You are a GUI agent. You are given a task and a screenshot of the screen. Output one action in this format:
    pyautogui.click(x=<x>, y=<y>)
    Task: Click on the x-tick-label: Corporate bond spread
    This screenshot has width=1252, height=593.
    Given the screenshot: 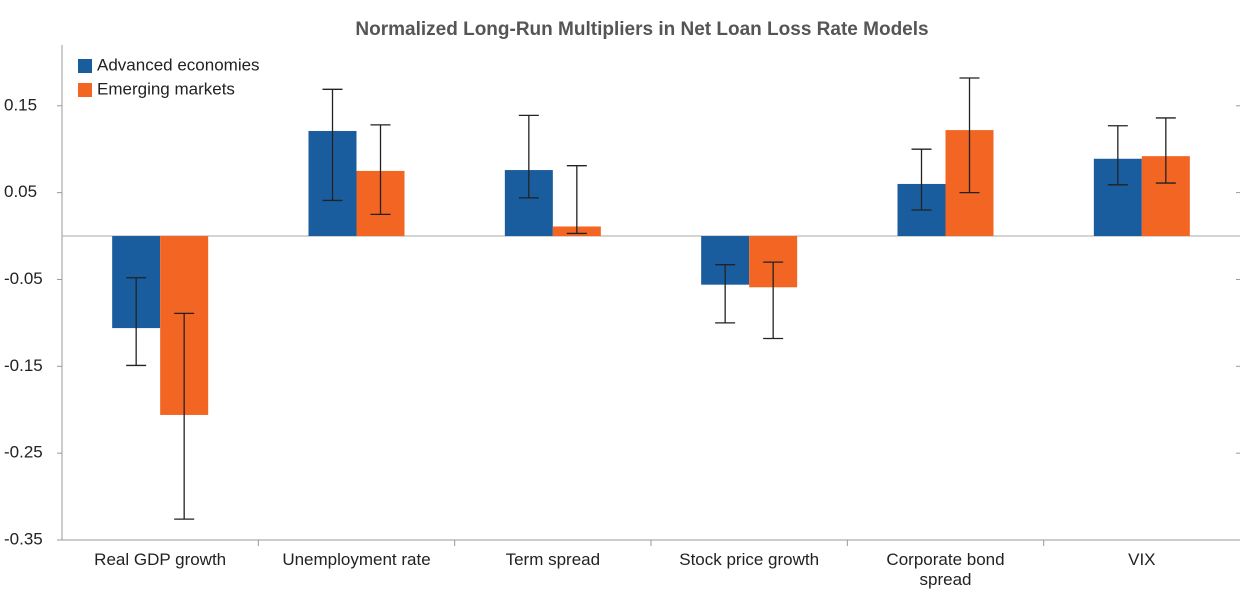 What is the action you would take?
    pyautogui.click(x=945, y=569)
    